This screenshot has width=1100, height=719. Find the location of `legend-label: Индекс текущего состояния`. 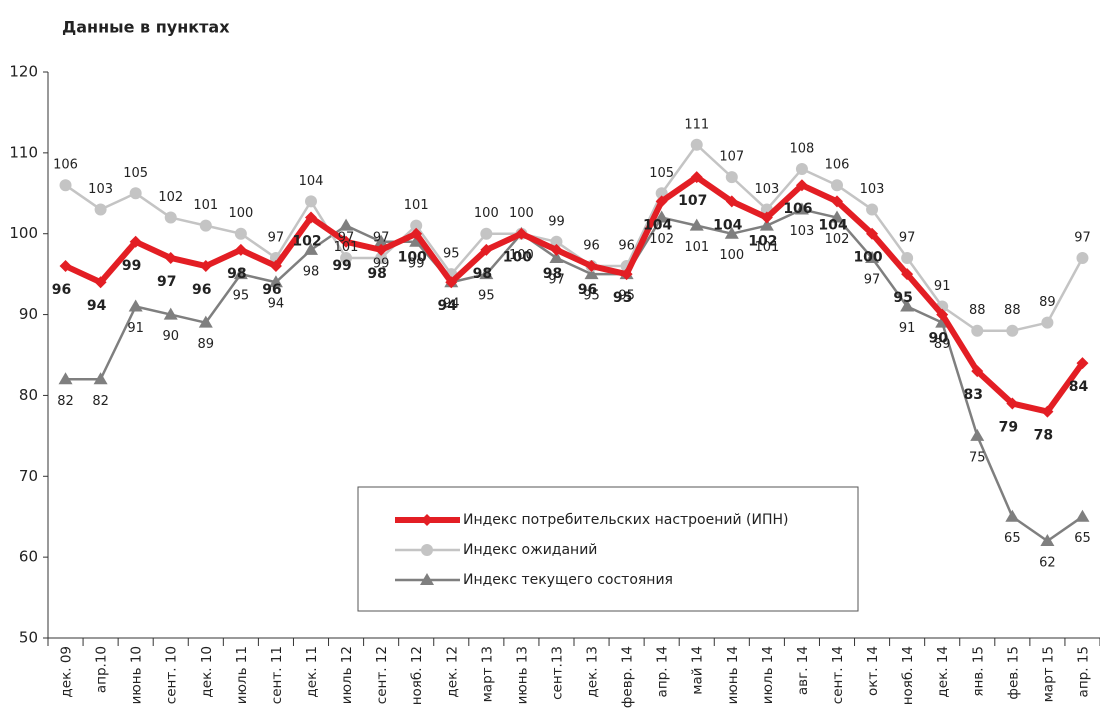

legend-label: Индекс текущего состояния is located at coordinates (568, 580).